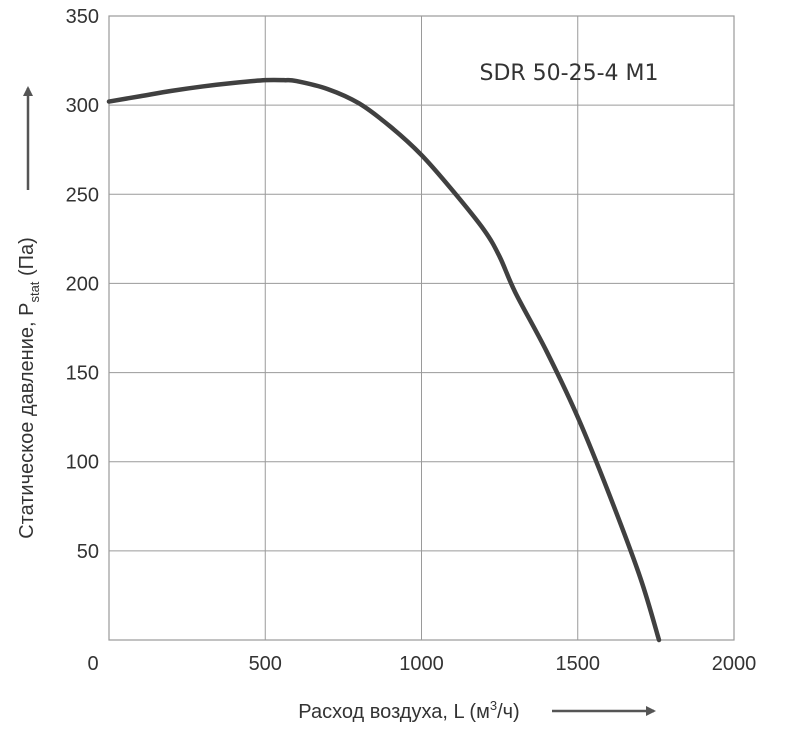 This screenshot has height=730, width=809. What do you see at coordinates (92, 664) in the screenshot?
I see `x-tick-label: 0` at bounding box center [92, 664].